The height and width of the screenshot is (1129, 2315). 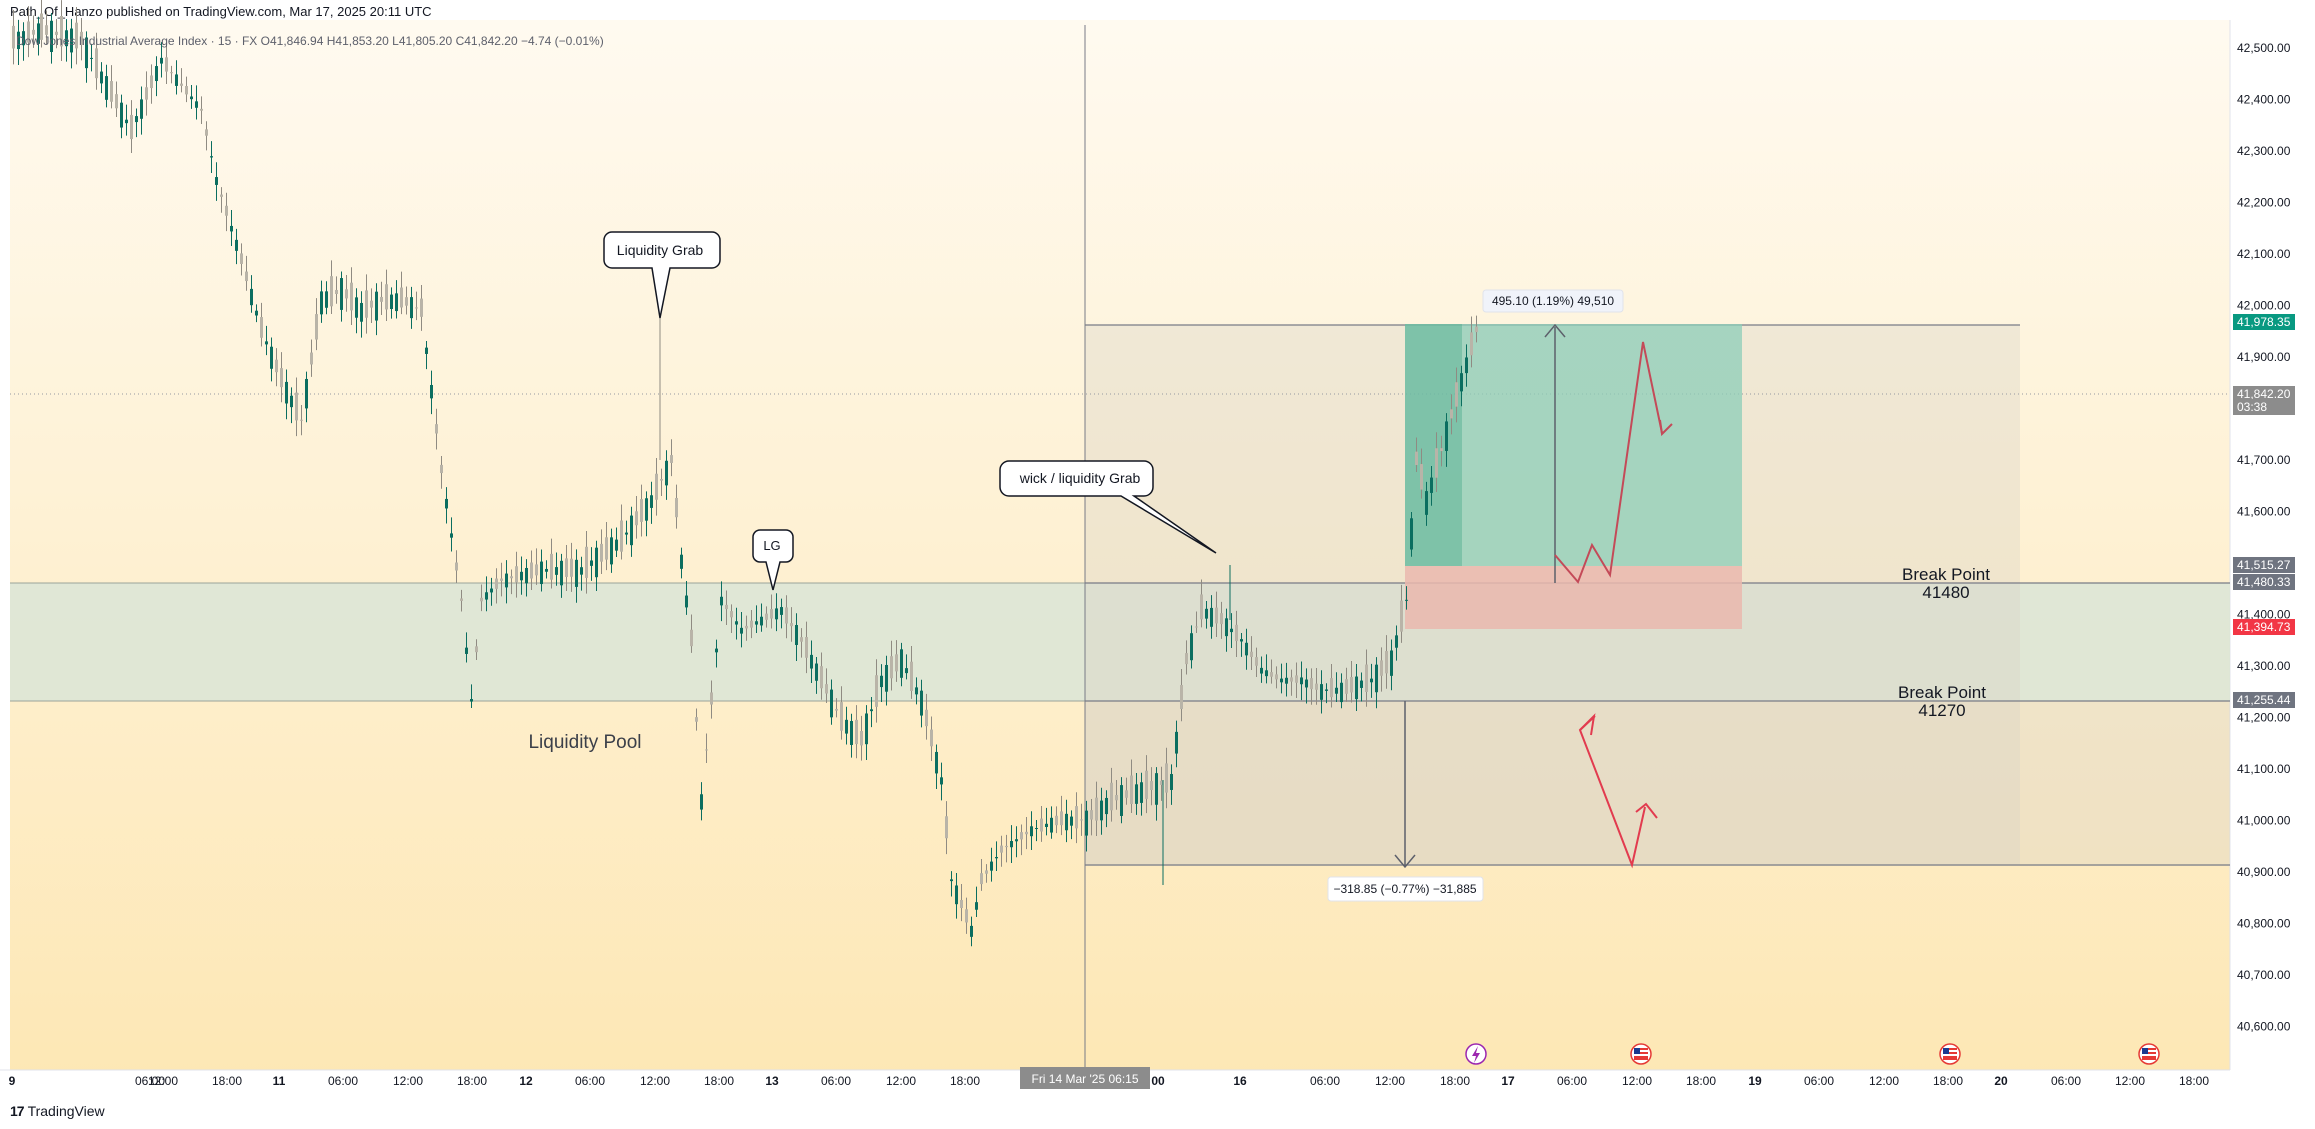 I want to click on time-tick: 06:00, so click(x=150, y=1081).